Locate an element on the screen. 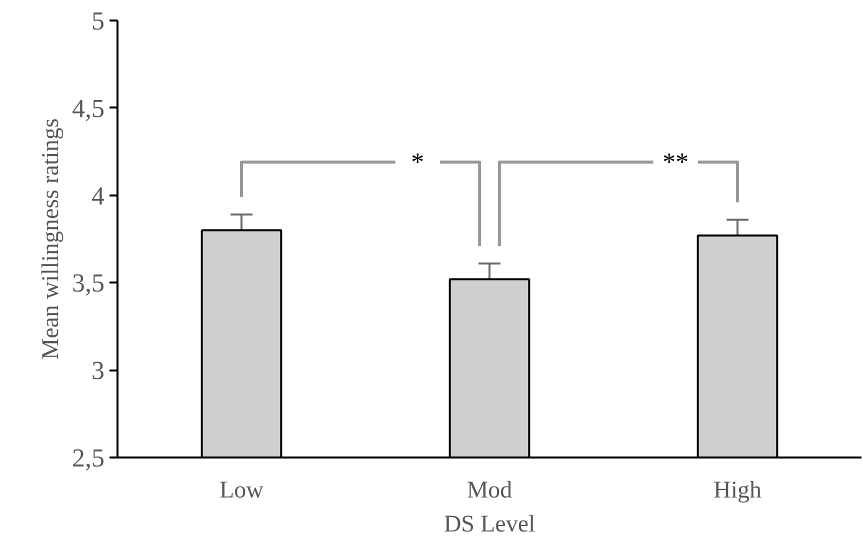 The width and height of the screenshot is (863, 547). y-tick-label: 4,5 is located at coordinates (88, 108).